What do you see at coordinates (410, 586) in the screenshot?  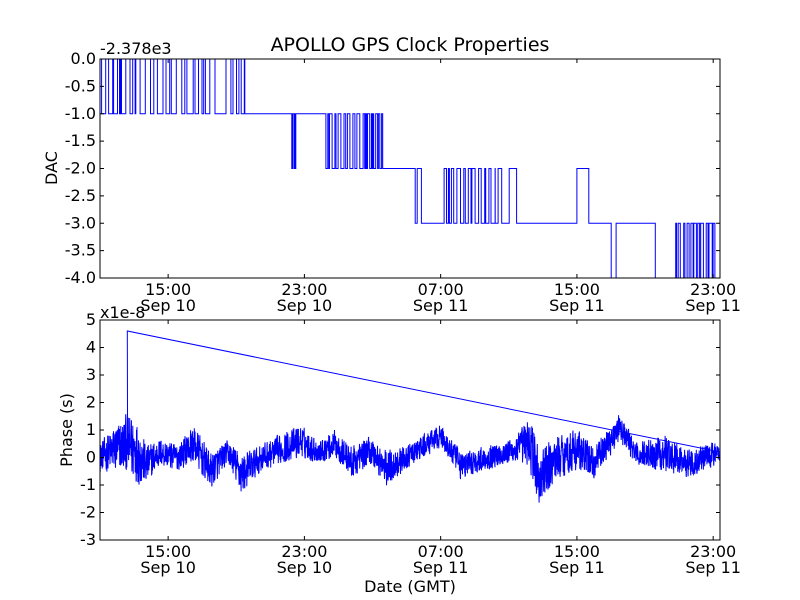 I see `phase-x-axis-label: Date (GMT)` at bounding box center [410, 586].